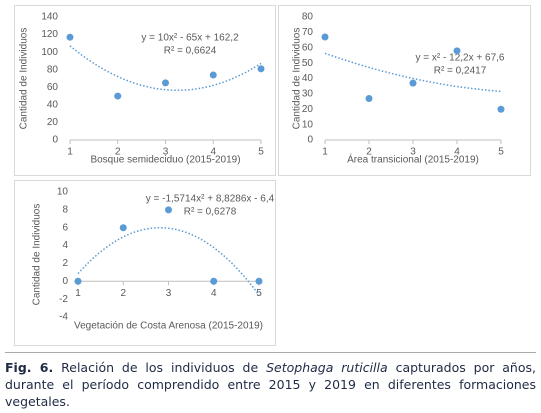 The height and width of the screenshot is (413, 541). Describe the element at coordinates (49, 52) in the screenshot. I see `y-tick-label: 100` at that location.